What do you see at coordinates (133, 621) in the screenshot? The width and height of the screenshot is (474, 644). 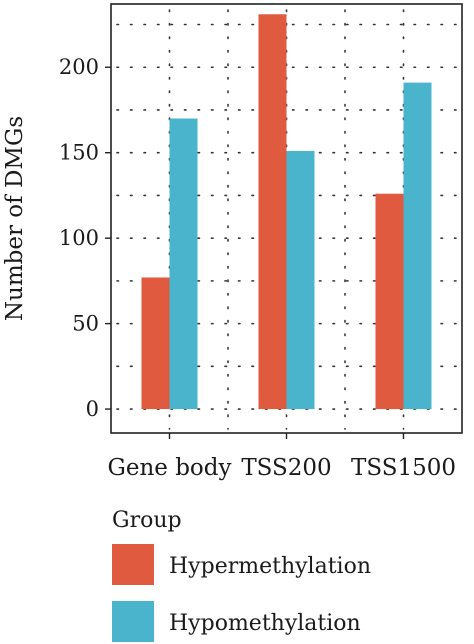 I see `legend-swatch-hypomethylation` at bounding box center [133, 621].